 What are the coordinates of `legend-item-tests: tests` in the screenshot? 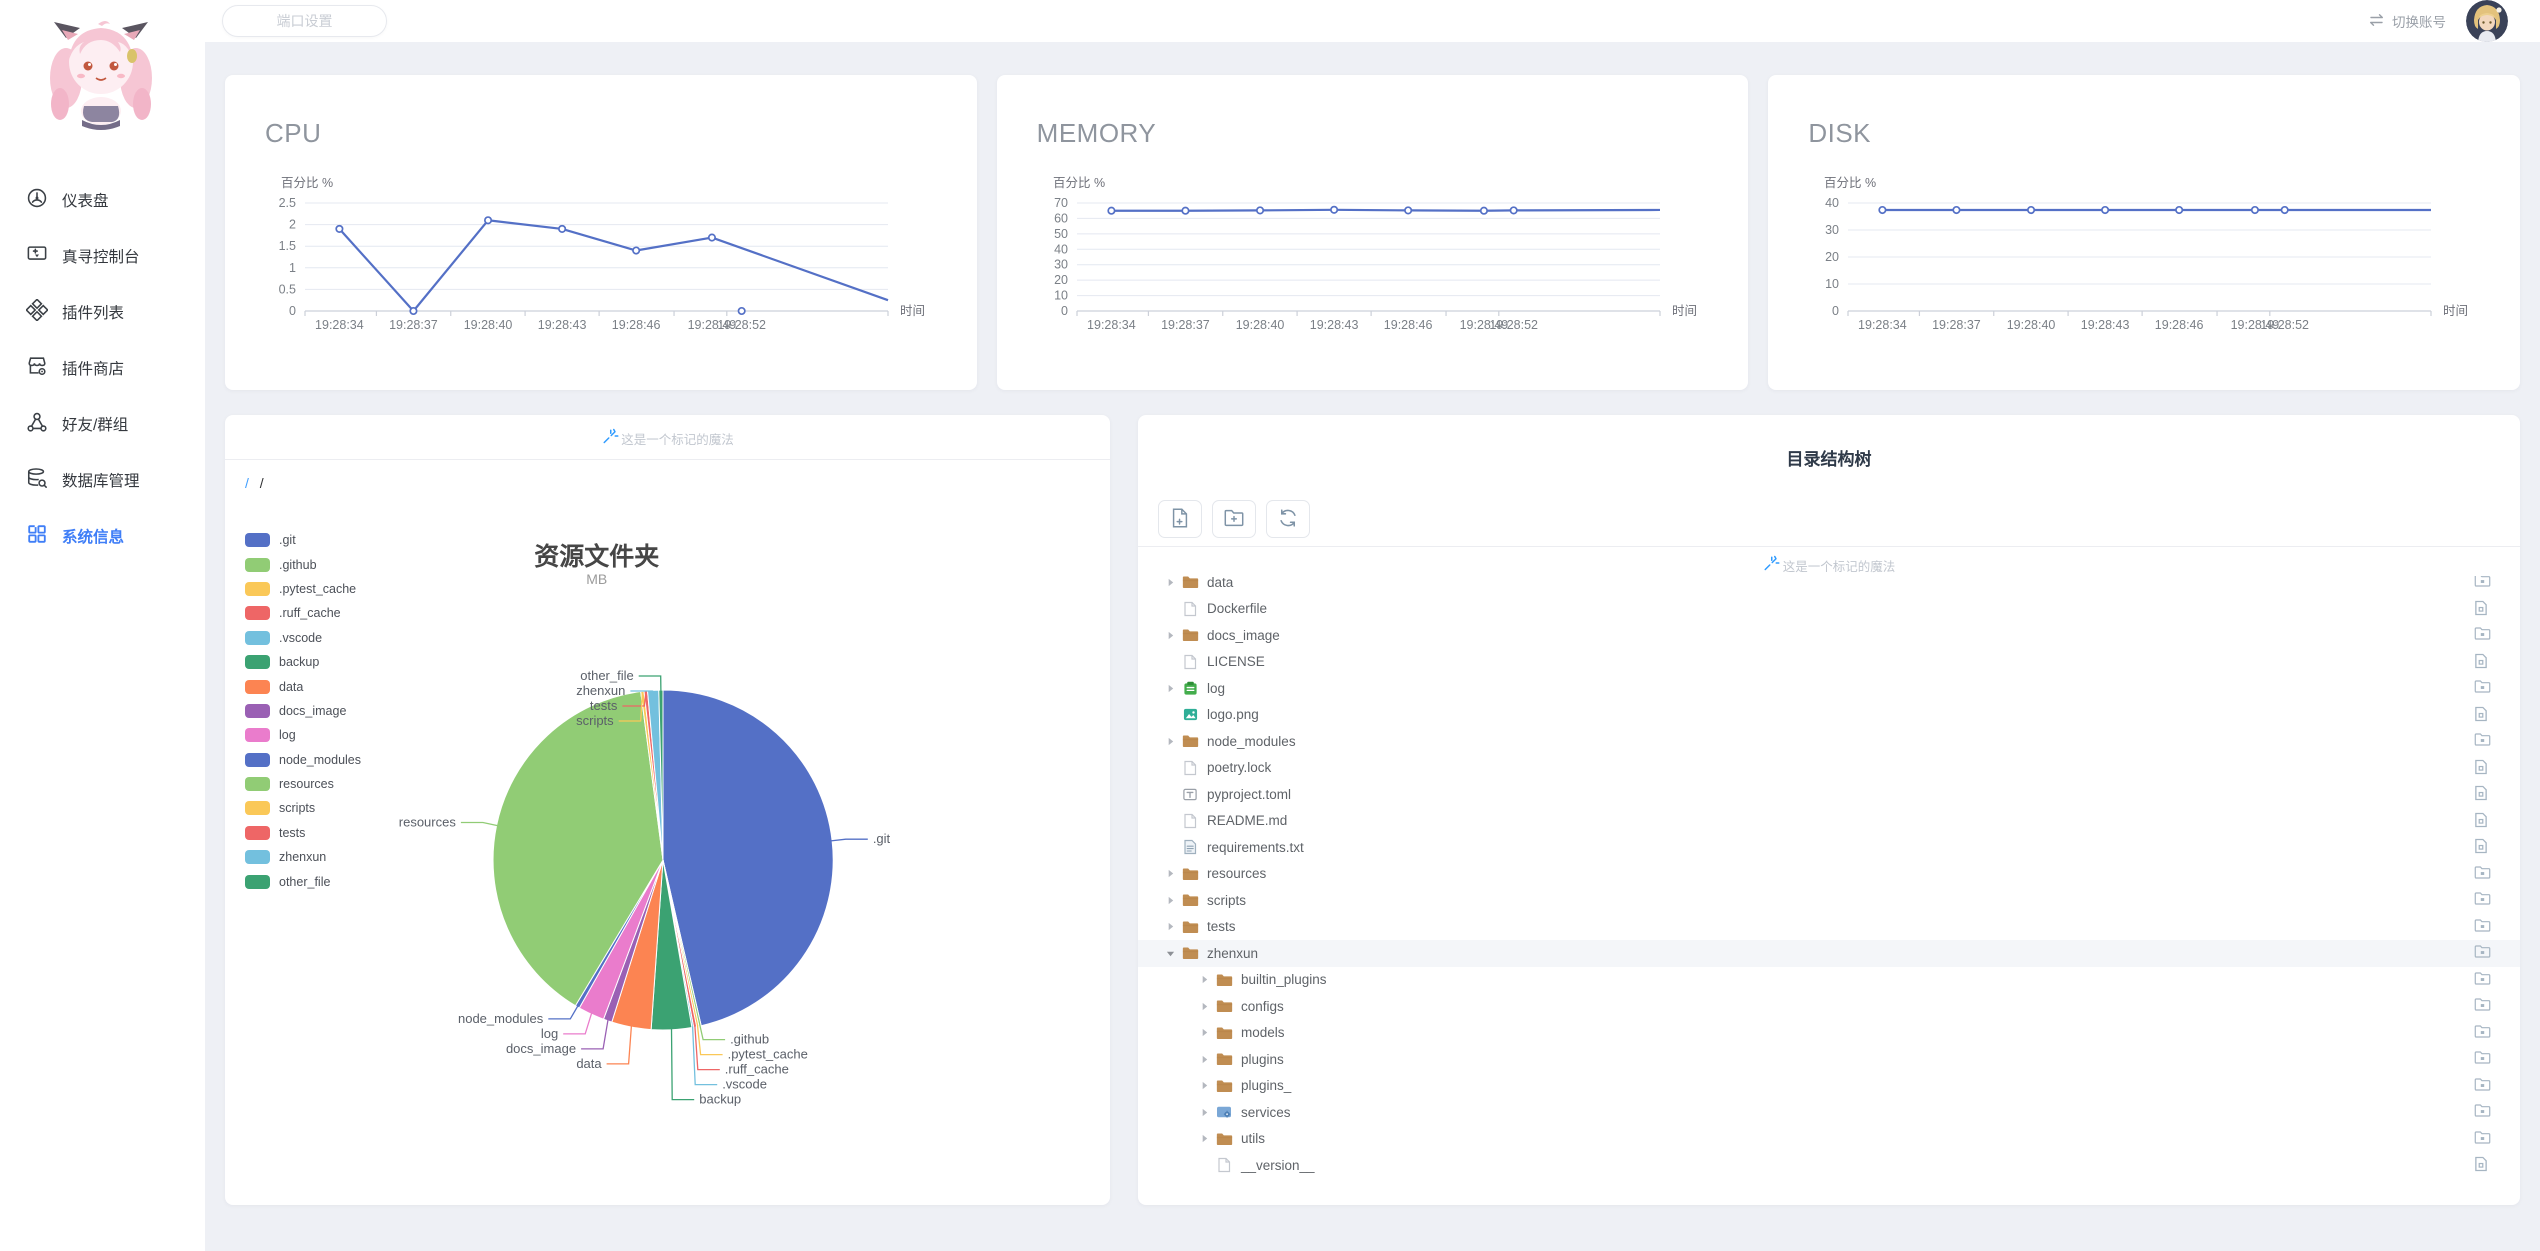 It's located at (303, 833).